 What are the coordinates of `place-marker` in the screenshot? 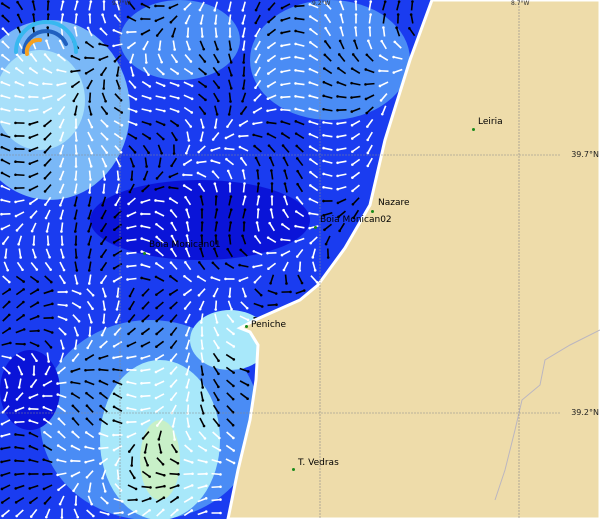 It's located at (246, 326).